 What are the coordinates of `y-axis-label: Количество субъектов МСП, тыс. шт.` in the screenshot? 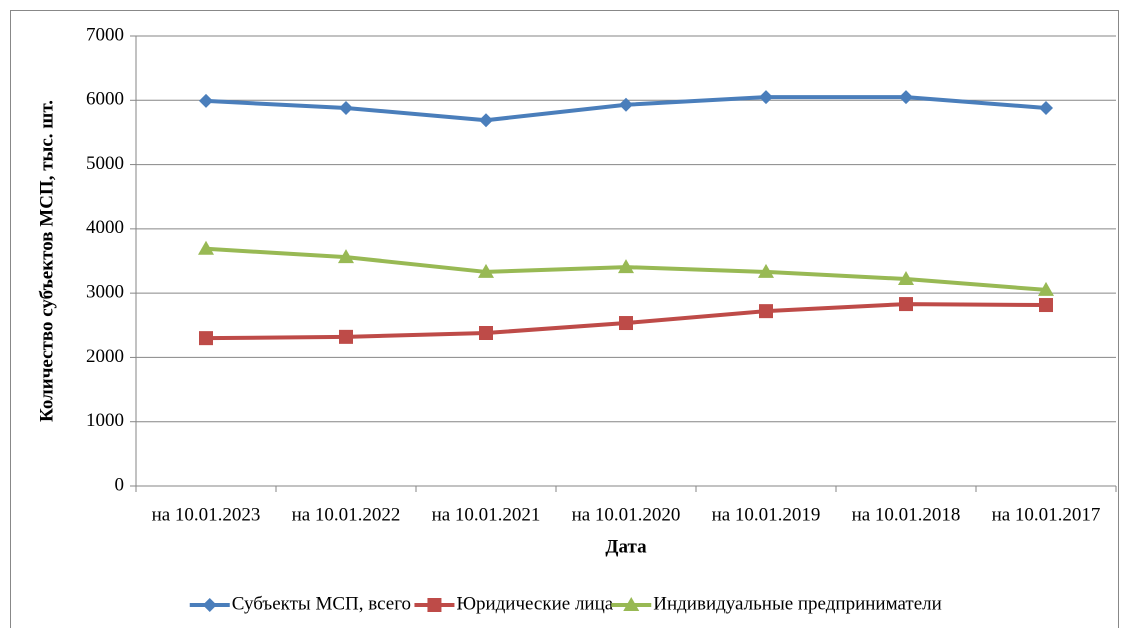 It's located at (46, 261).